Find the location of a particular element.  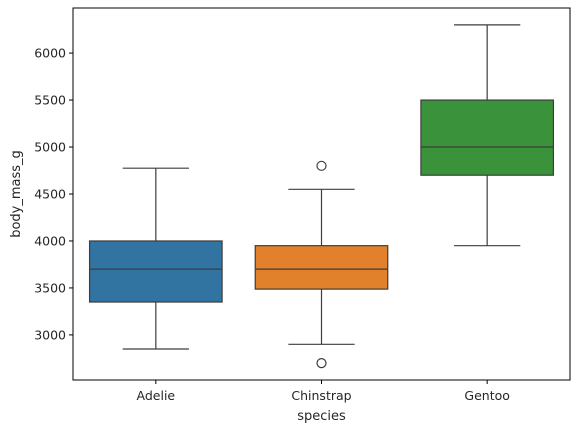

y-tick-label: 3500 is located at coordinates (50, 287).